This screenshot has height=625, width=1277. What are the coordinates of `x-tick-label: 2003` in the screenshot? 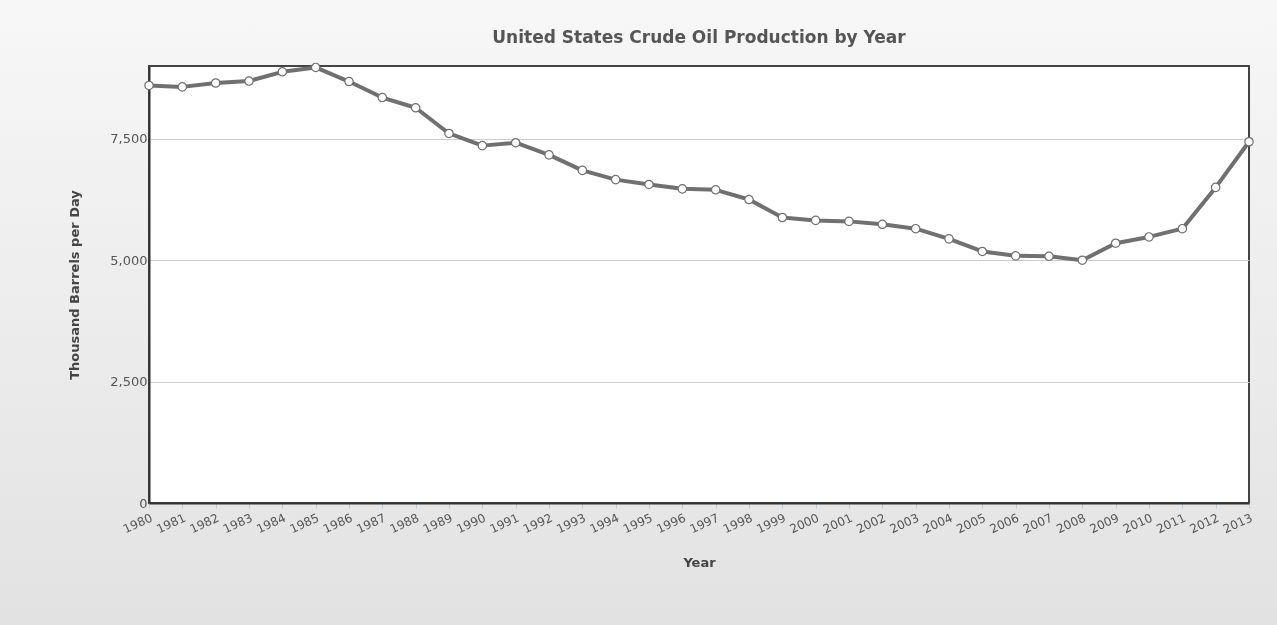 It's located at (904, 523).